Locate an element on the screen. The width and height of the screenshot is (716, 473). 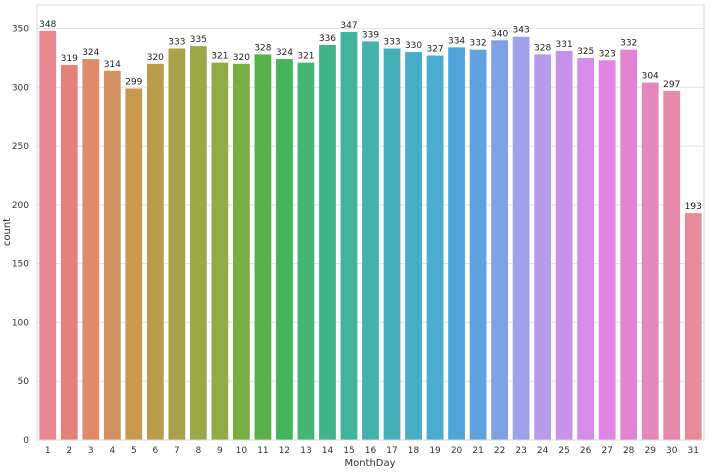
x-tick-label: 14 is located at coordinates (328, 451).